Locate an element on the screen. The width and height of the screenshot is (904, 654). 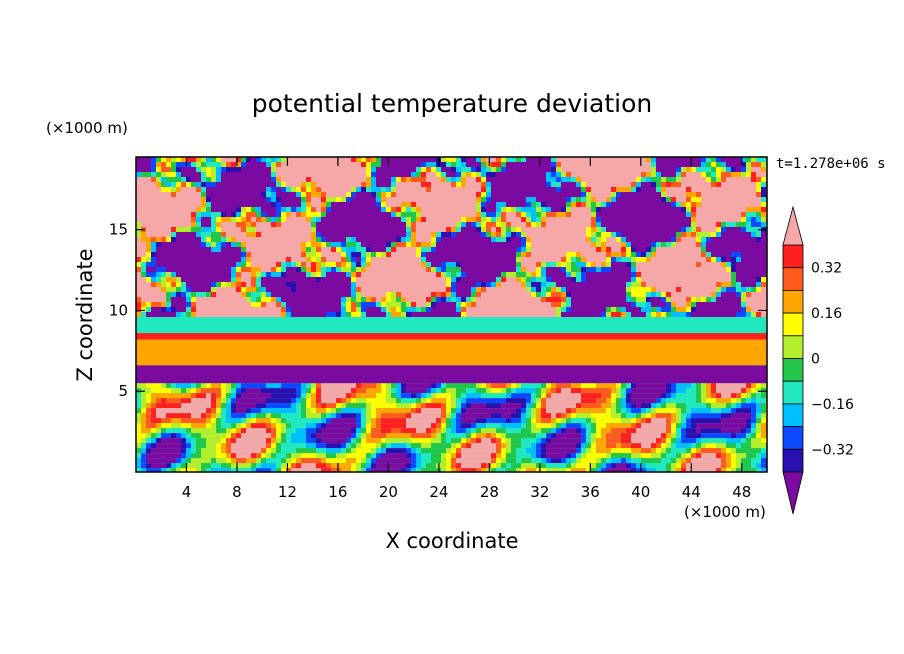
x-tick-label: 20 is located at coordinates (388, 492).